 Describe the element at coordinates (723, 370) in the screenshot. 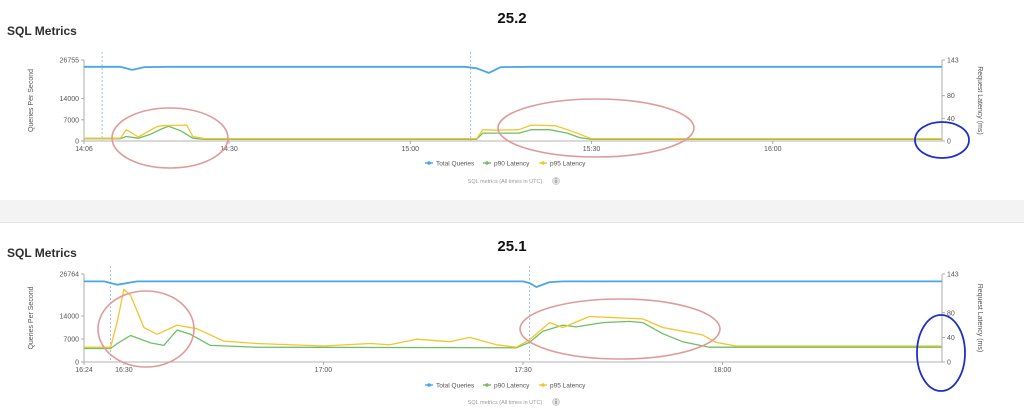

I see `x-tick-label: 18:00` at that location.